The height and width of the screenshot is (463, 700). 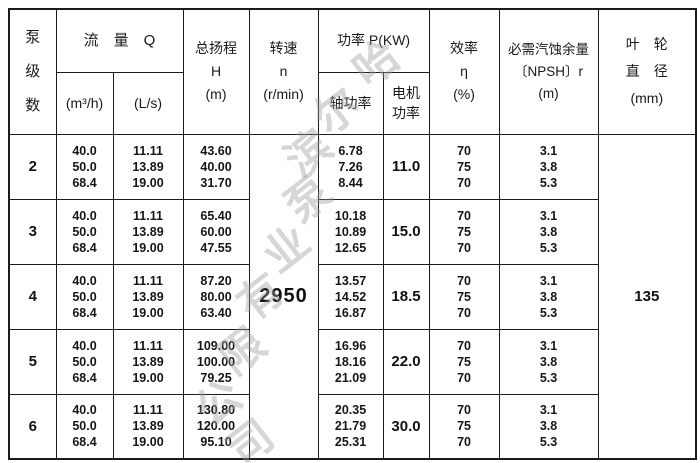 What do you see at coordinates (84, 103) in the screenshot?
I see `col-header-flow-m3h: (m³/h)` at bounding box center [84, 103].